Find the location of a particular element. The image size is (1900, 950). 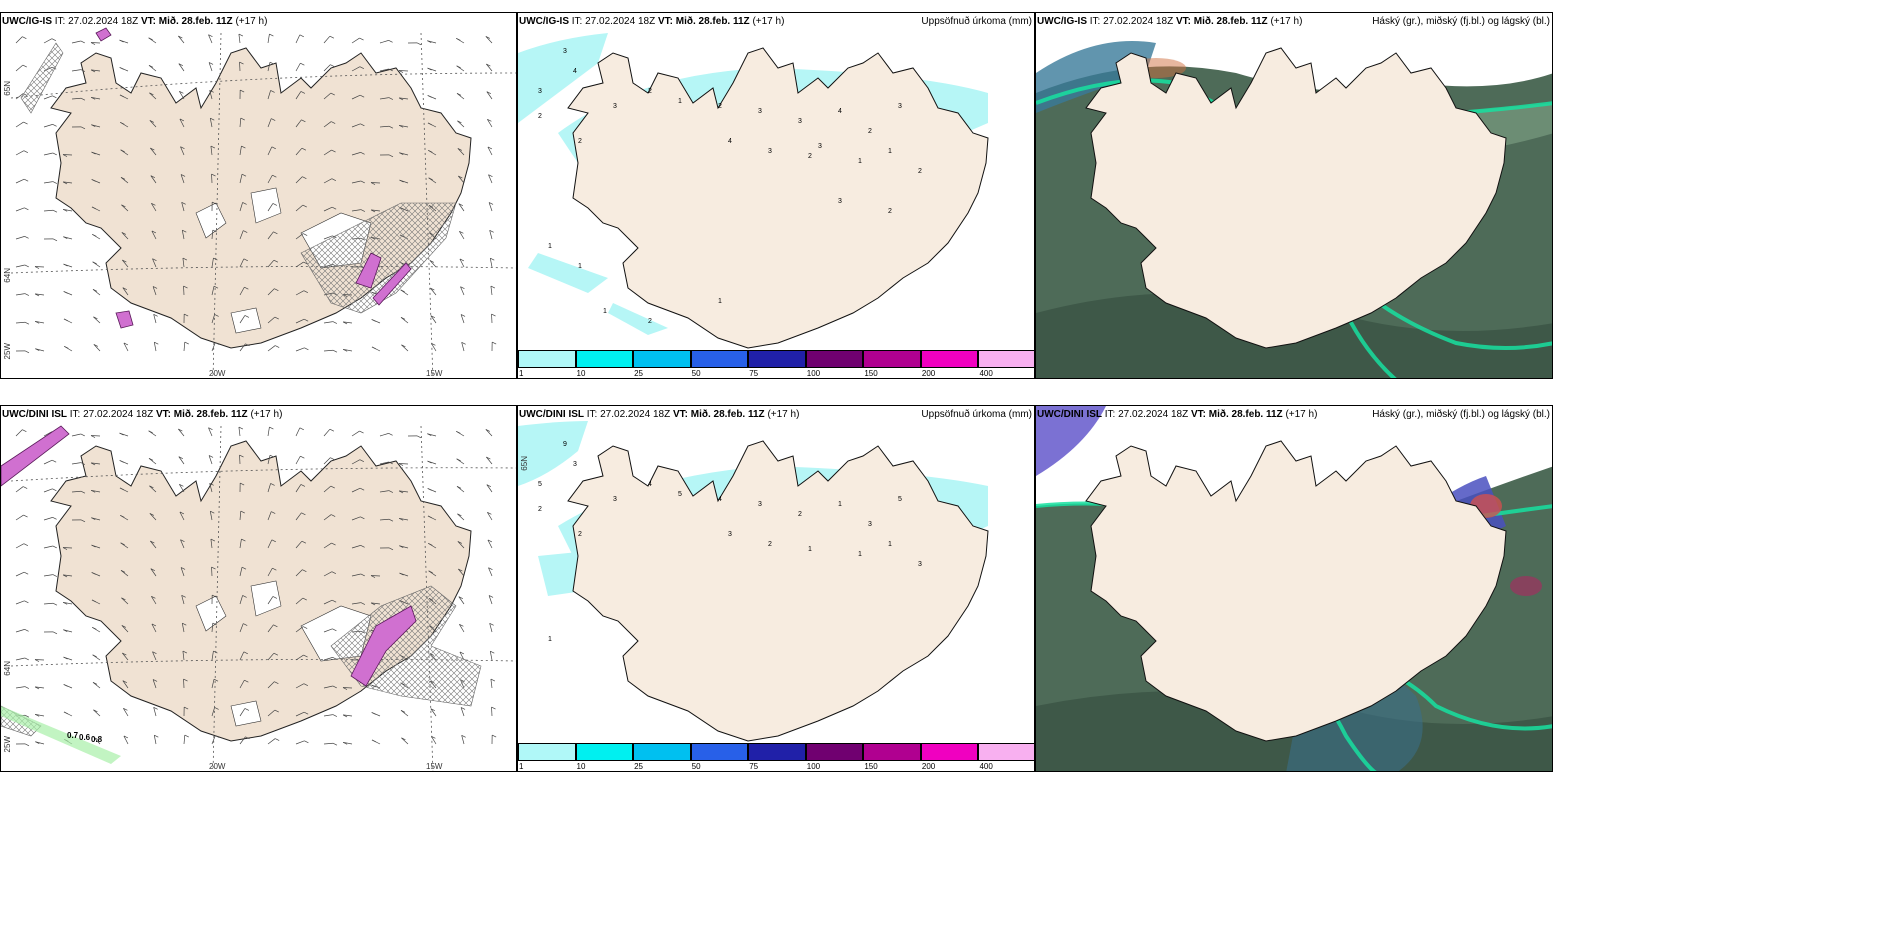

lon-label-25w: 25W is located at coordinates (7, 351).